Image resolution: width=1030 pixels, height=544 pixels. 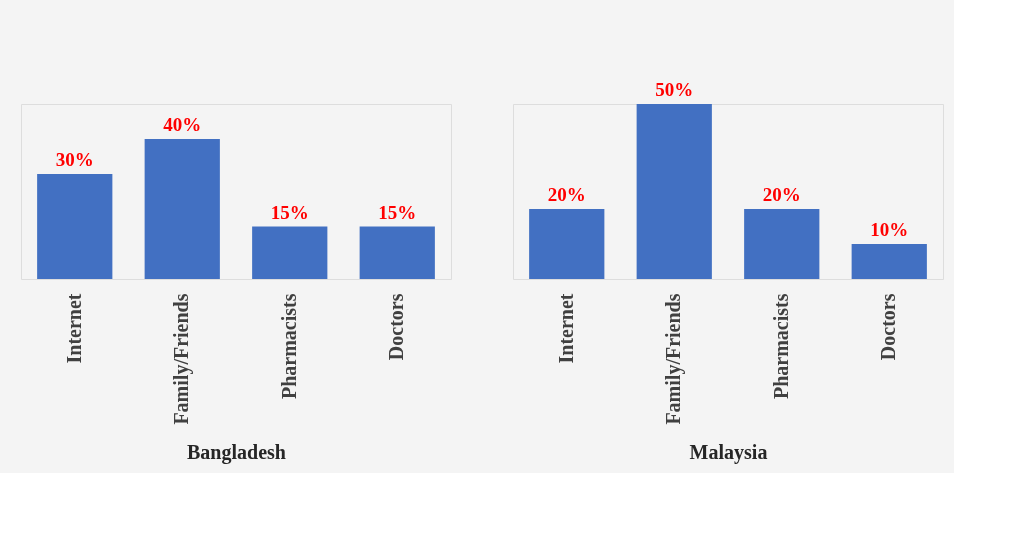 What do you see at coordinates (889, 229) in the screenshot?
I see `data-label: 10%` at bounding box center [889, 229].